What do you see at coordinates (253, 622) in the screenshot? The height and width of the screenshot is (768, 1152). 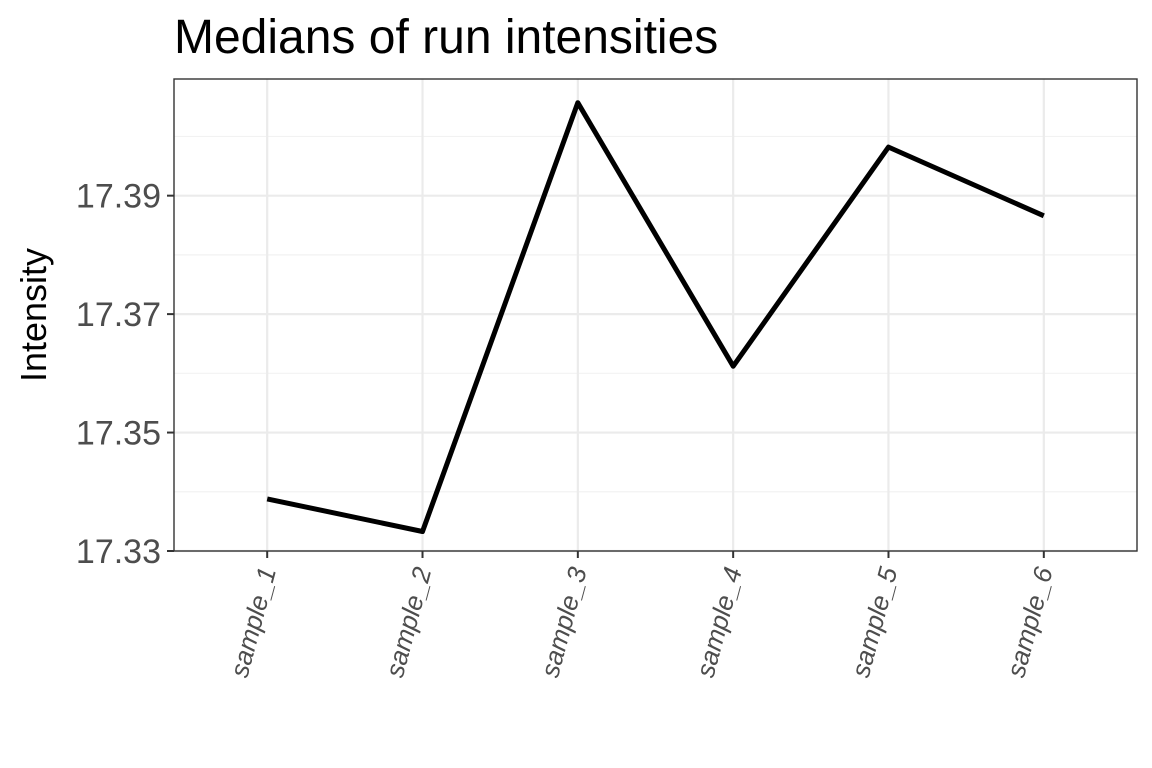 I see `x-tick-label: sample_1` at bounding box center [253, 622].